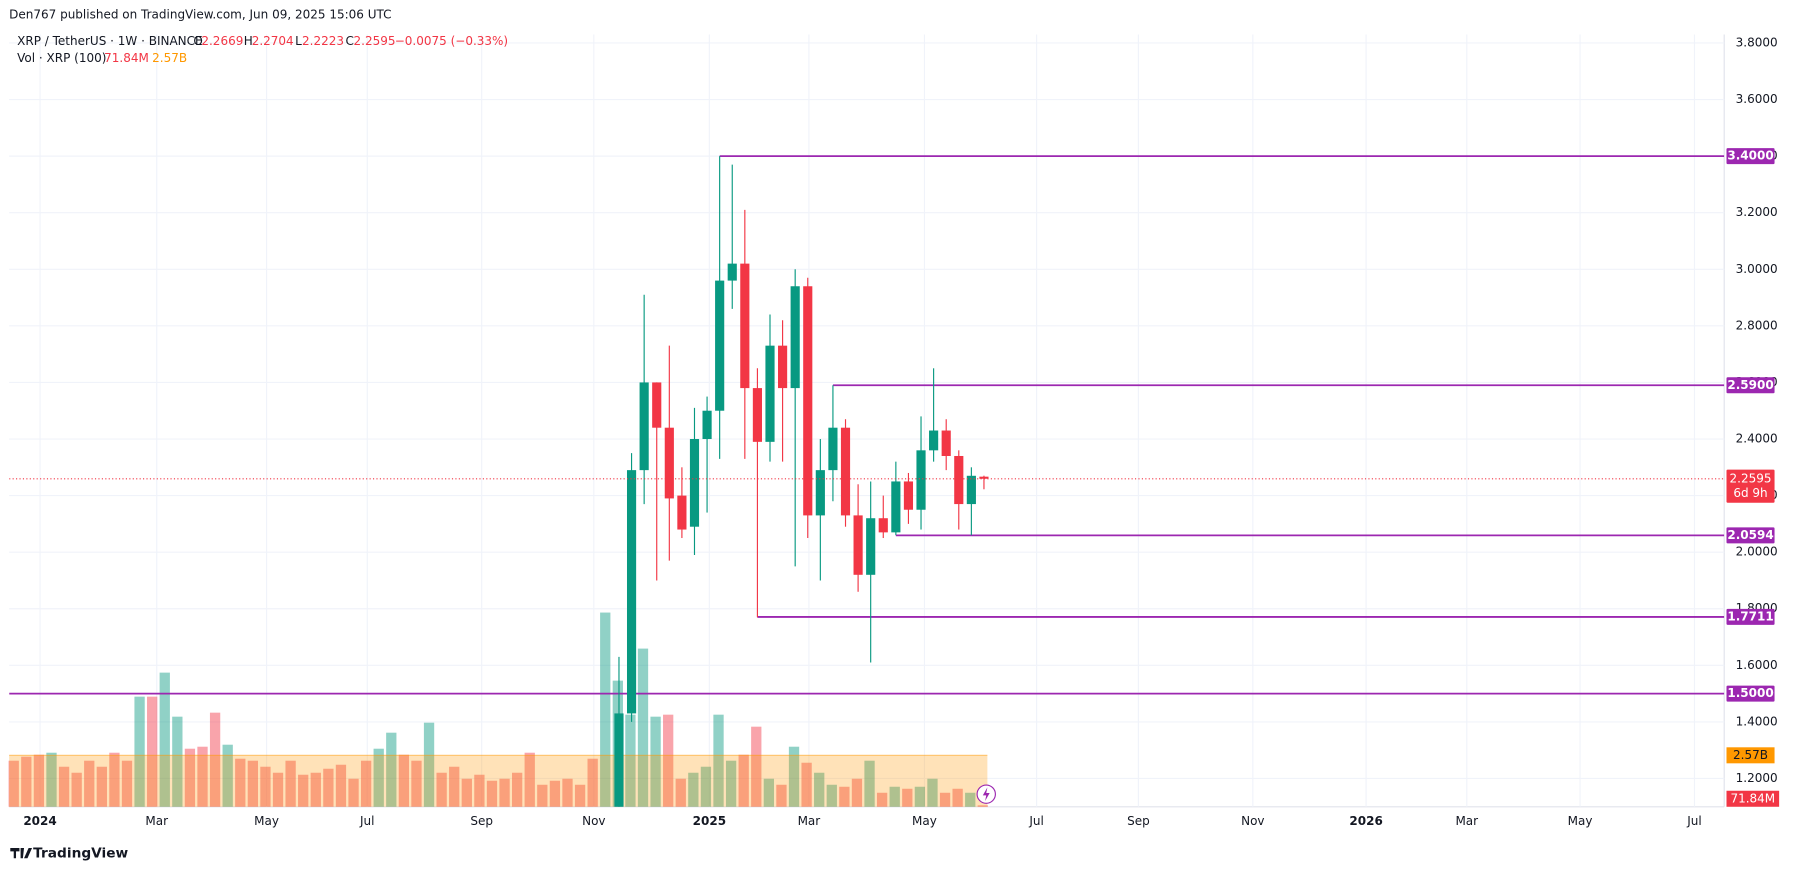 This screenshot has height=875, width=1794. Describe the element at coordinates (1757, 325) in the screenshot. I see `y-tick-label: 2.8000` at that location.